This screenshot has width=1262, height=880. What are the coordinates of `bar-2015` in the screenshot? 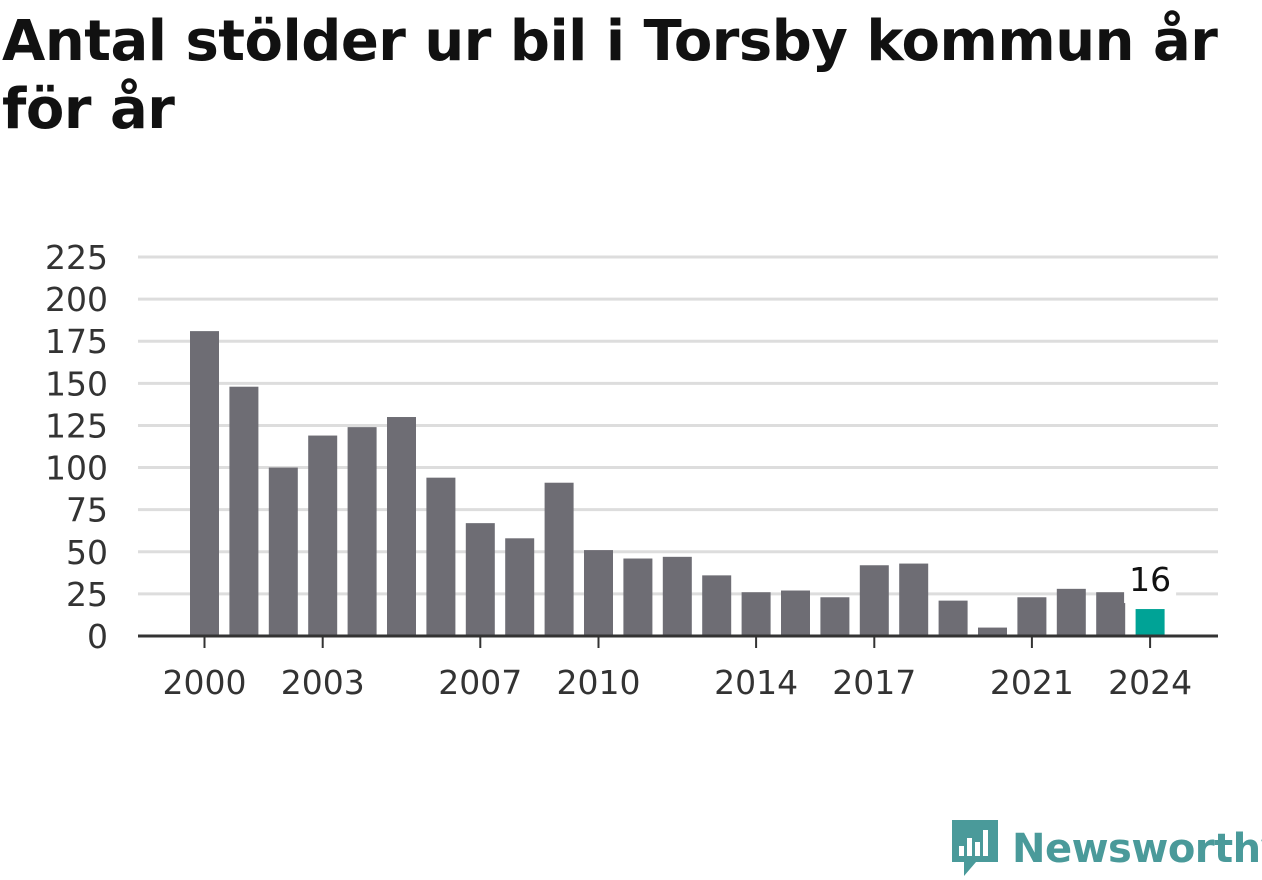 It's located at (795, 613).